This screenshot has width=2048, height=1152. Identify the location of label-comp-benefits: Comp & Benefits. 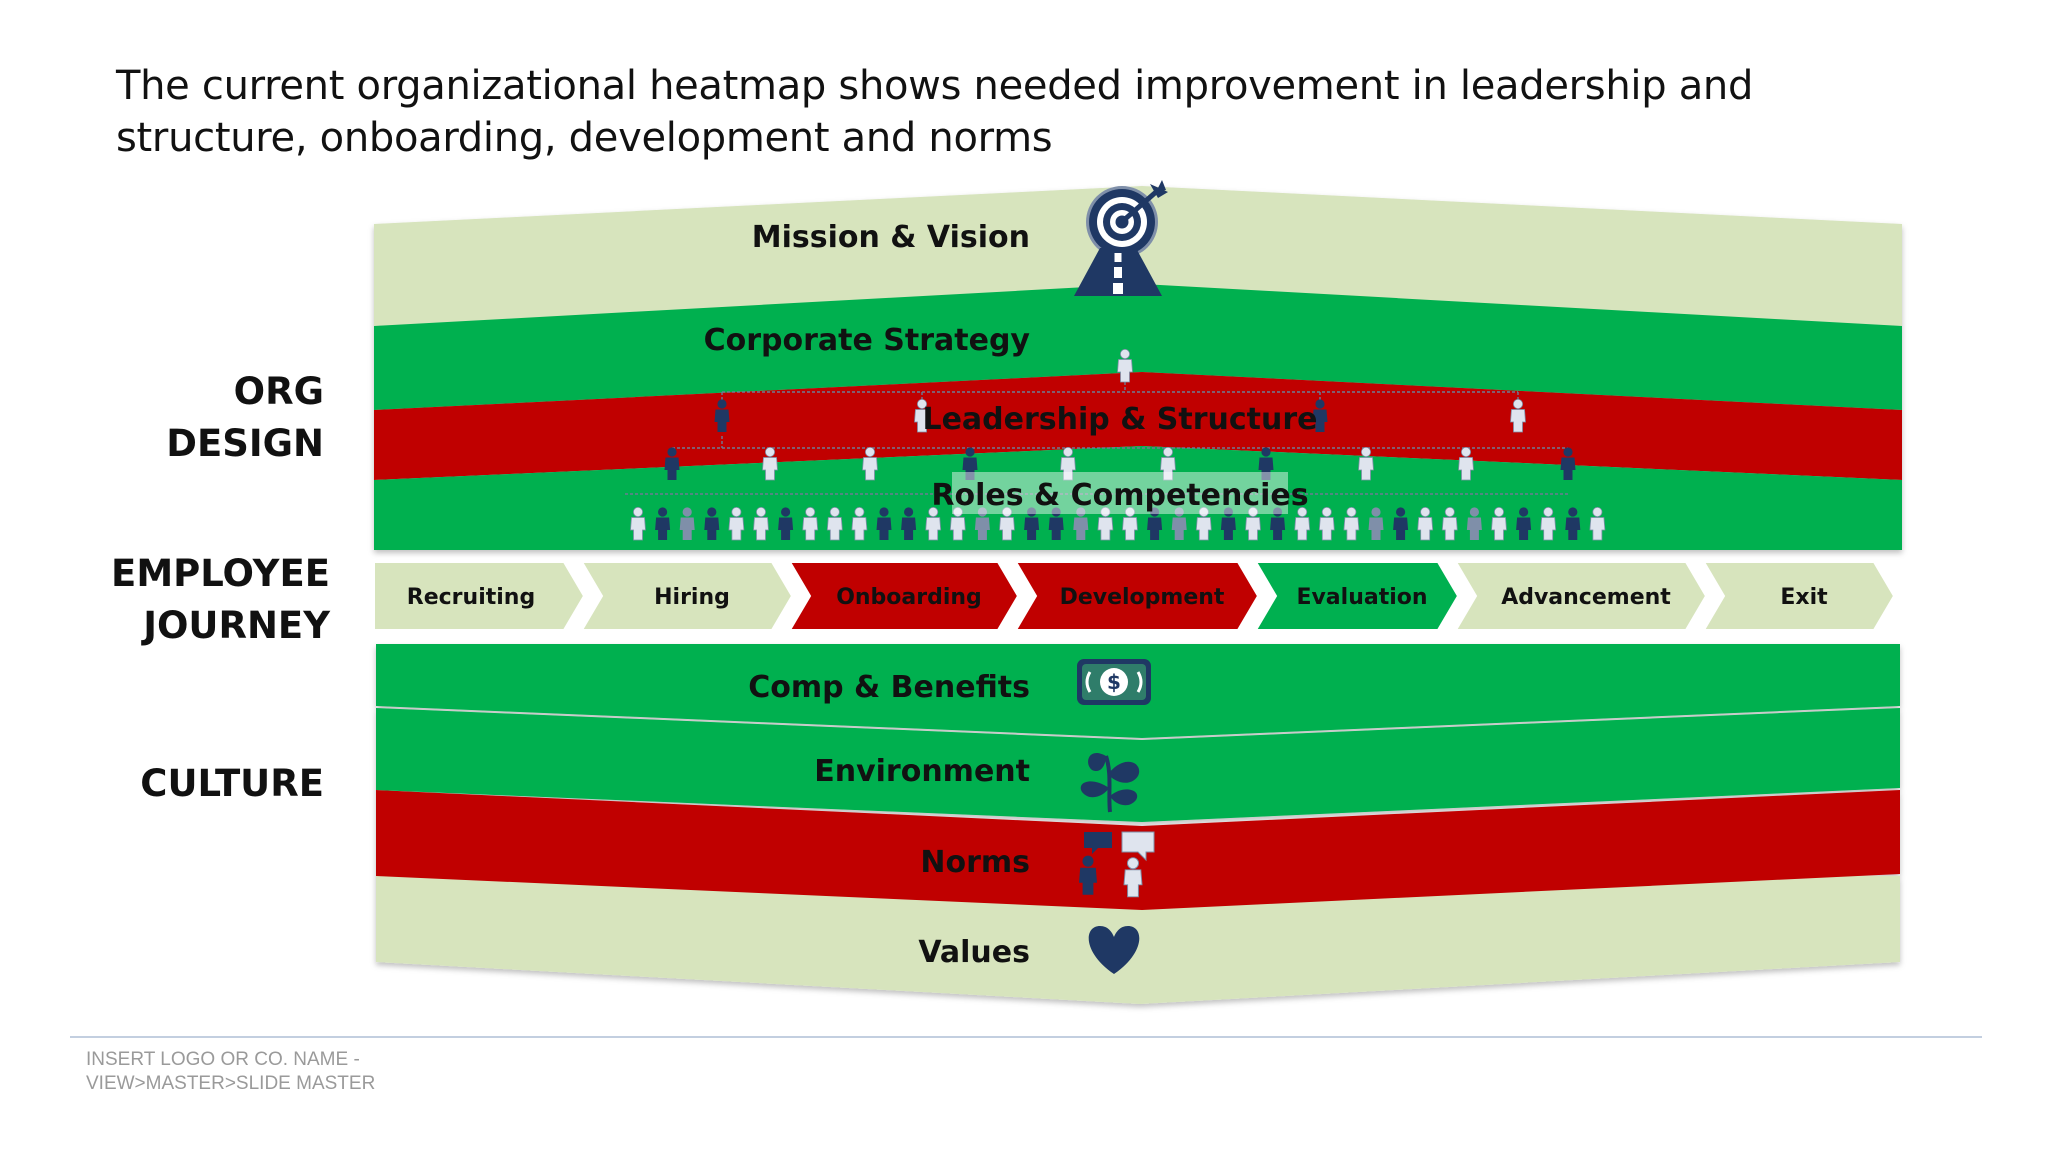
(889, 687).